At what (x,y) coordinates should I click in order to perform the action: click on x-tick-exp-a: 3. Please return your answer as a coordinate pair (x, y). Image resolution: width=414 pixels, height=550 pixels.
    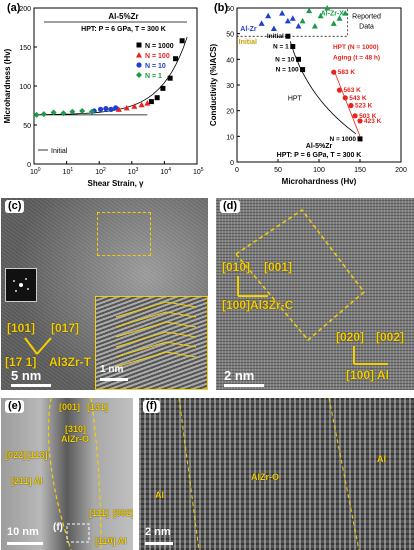
    Looking at the image, I should click on (137, 170).